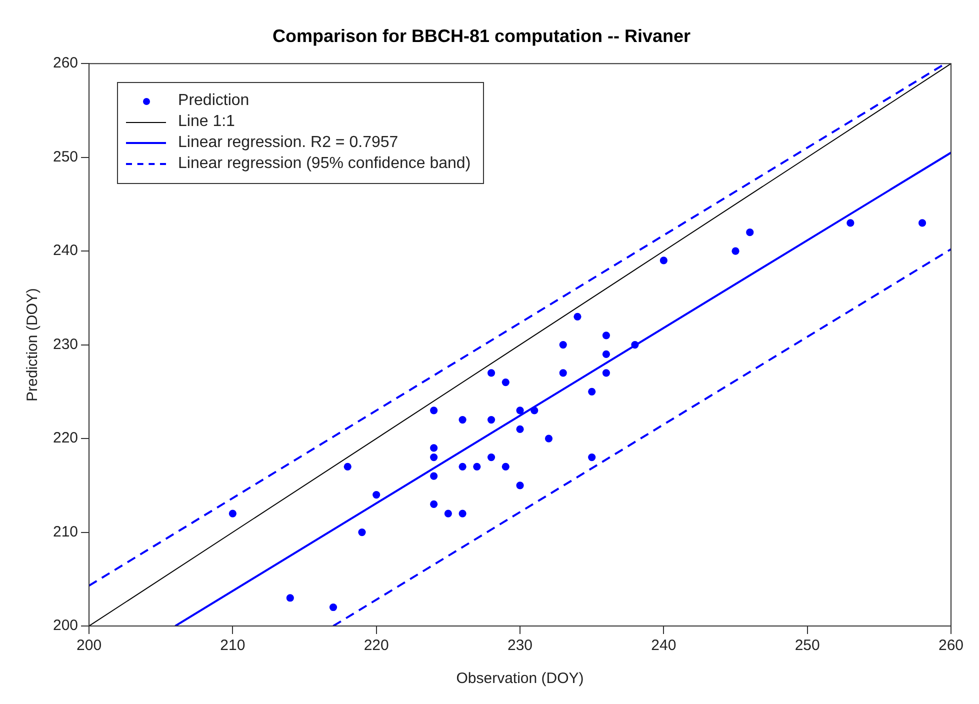 The image size is (979, 704). I want to click on y-tick-label: 240, so click(65, 251).